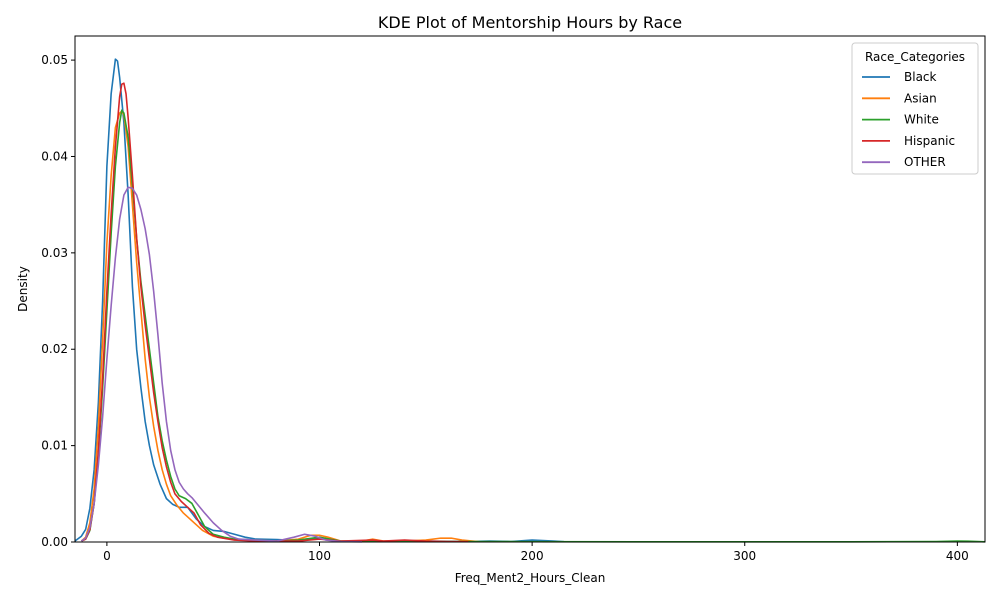  I want to click on legend-title: Race_Categories, so click(915, 57).